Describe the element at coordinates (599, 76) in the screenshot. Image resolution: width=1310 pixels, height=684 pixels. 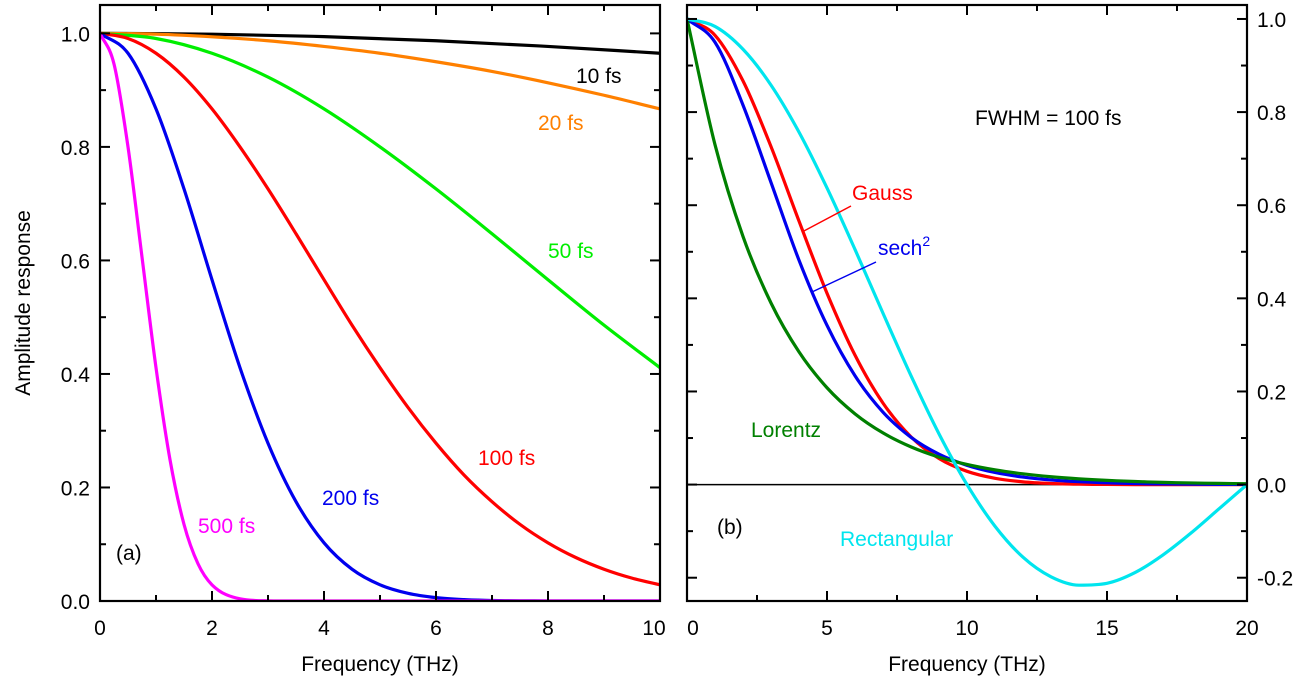
I see `series-label: 10 fs` at that location.